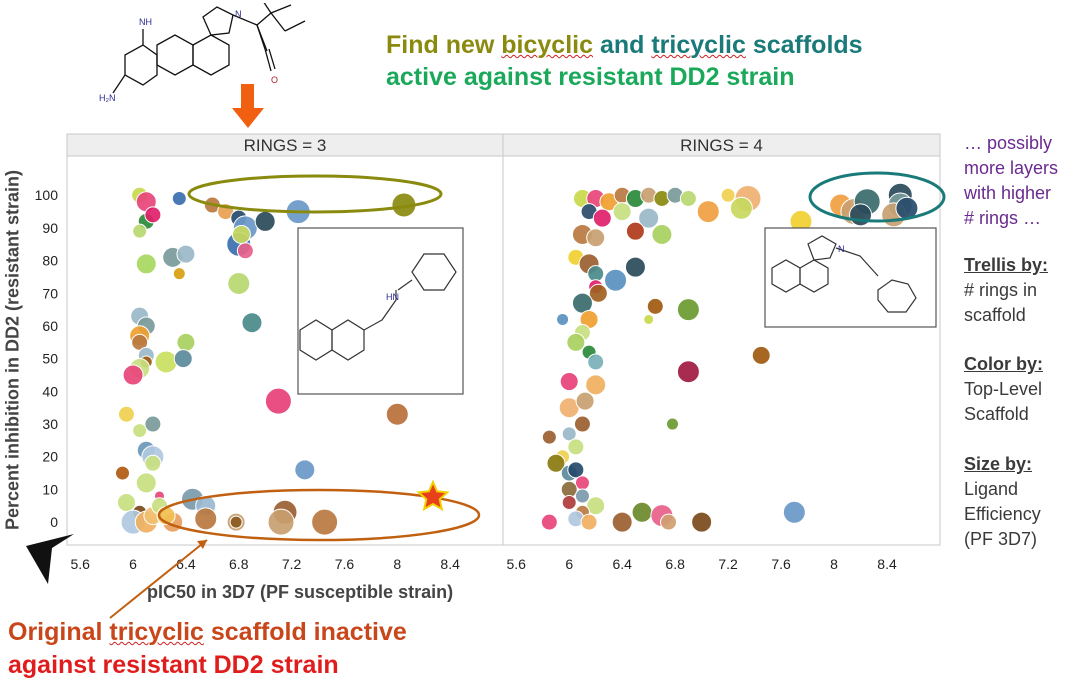  Describe the element at coordinates (569, 564) in the screenshot. I see `x-tick-label: 6` at that location.